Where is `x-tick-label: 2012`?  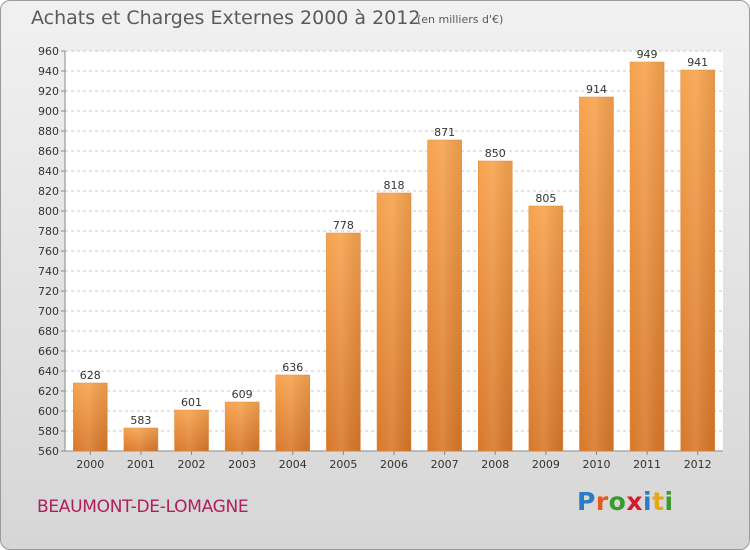
x-tick-label: 2012 is located at coordinates (698, 464).